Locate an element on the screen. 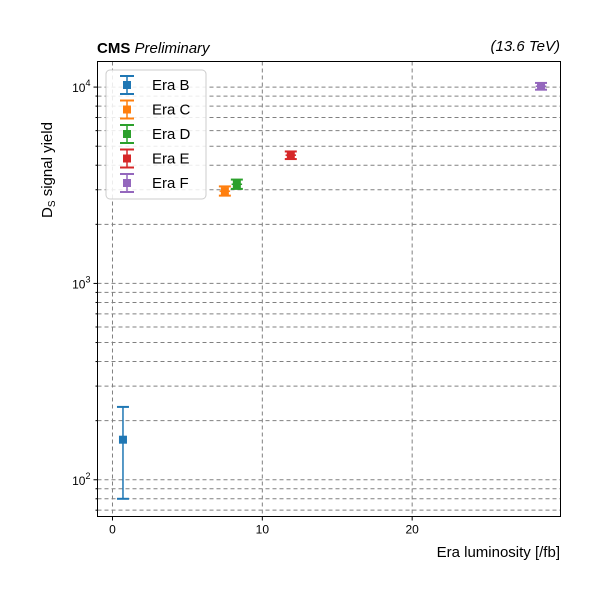 This screenshot has height=600, width=600. legend-entry: Era F is located at coordinates (154, 183).